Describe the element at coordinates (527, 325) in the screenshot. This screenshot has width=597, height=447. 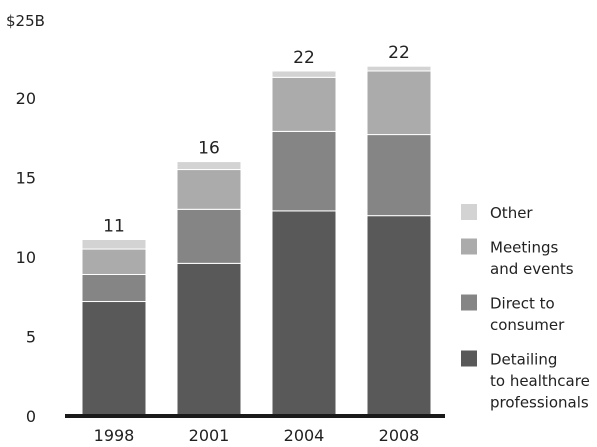
I see `legend-label: consumer` at that location.